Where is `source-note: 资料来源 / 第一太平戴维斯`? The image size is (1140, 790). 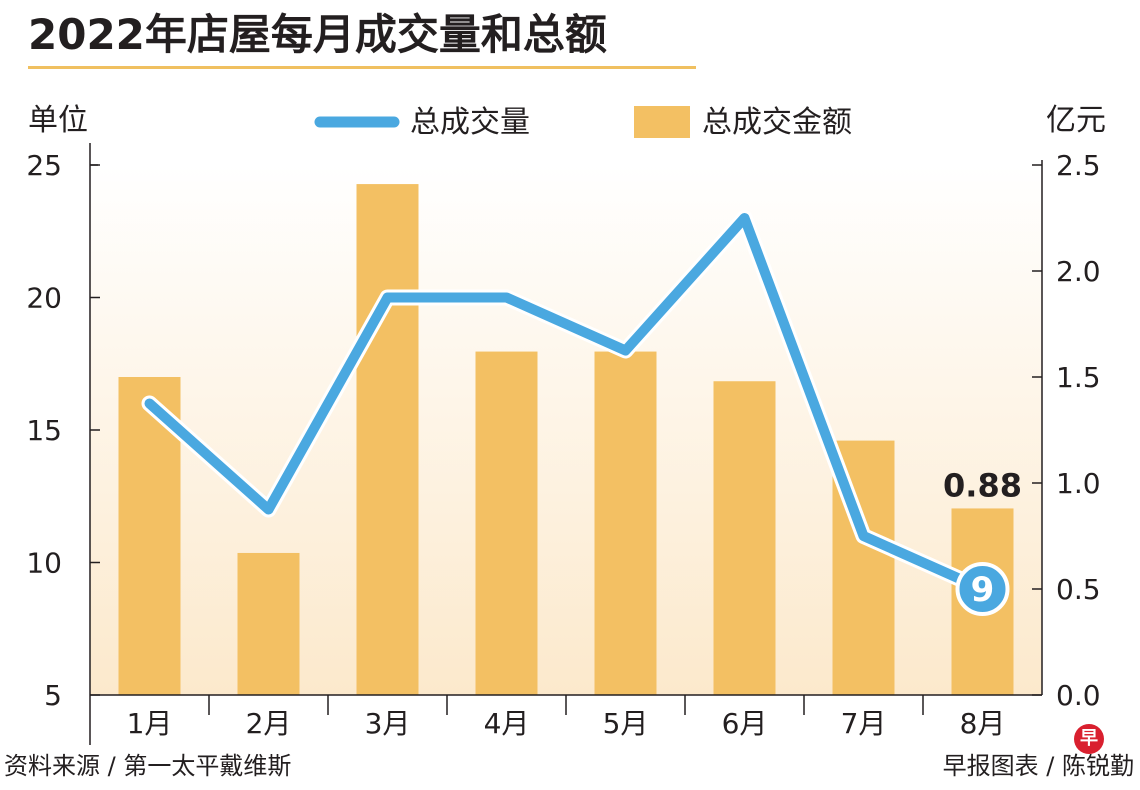 source-note: 资料来源 / 第一太平戴维斯 is located at coordinates (148, 766).